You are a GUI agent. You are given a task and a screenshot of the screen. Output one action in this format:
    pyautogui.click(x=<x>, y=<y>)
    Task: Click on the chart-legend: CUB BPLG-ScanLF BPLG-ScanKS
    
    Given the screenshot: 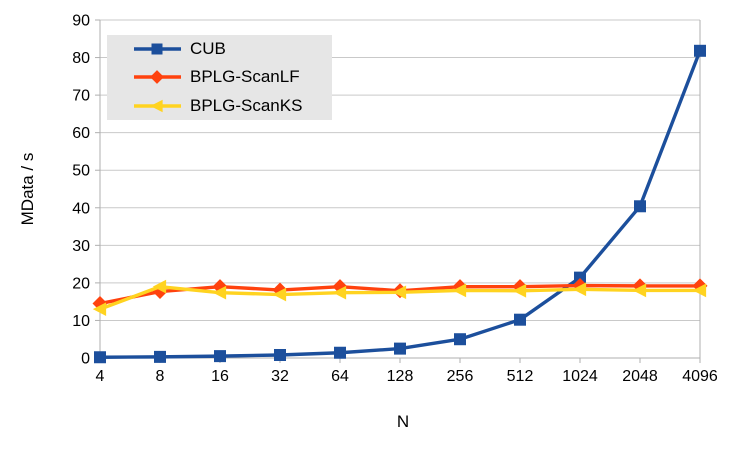 What is the action you would take?
    pyautogui.click(x=219, y=77)
    